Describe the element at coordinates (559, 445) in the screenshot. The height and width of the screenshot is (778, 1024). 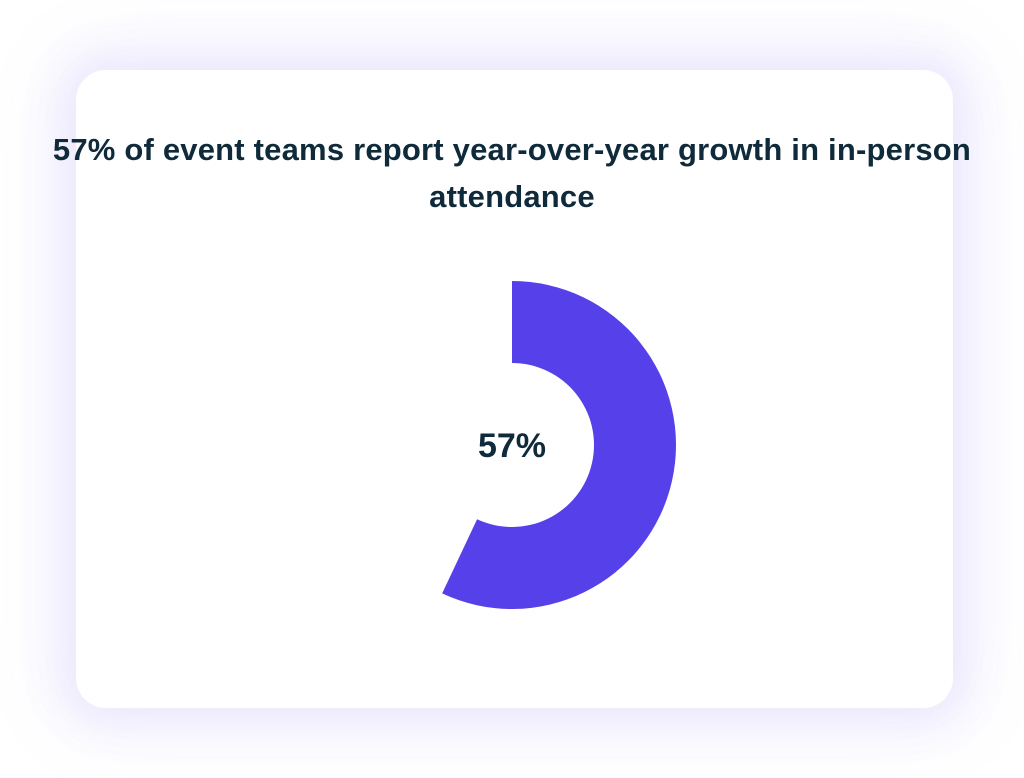
I see `donut-slice-growth` at that location.